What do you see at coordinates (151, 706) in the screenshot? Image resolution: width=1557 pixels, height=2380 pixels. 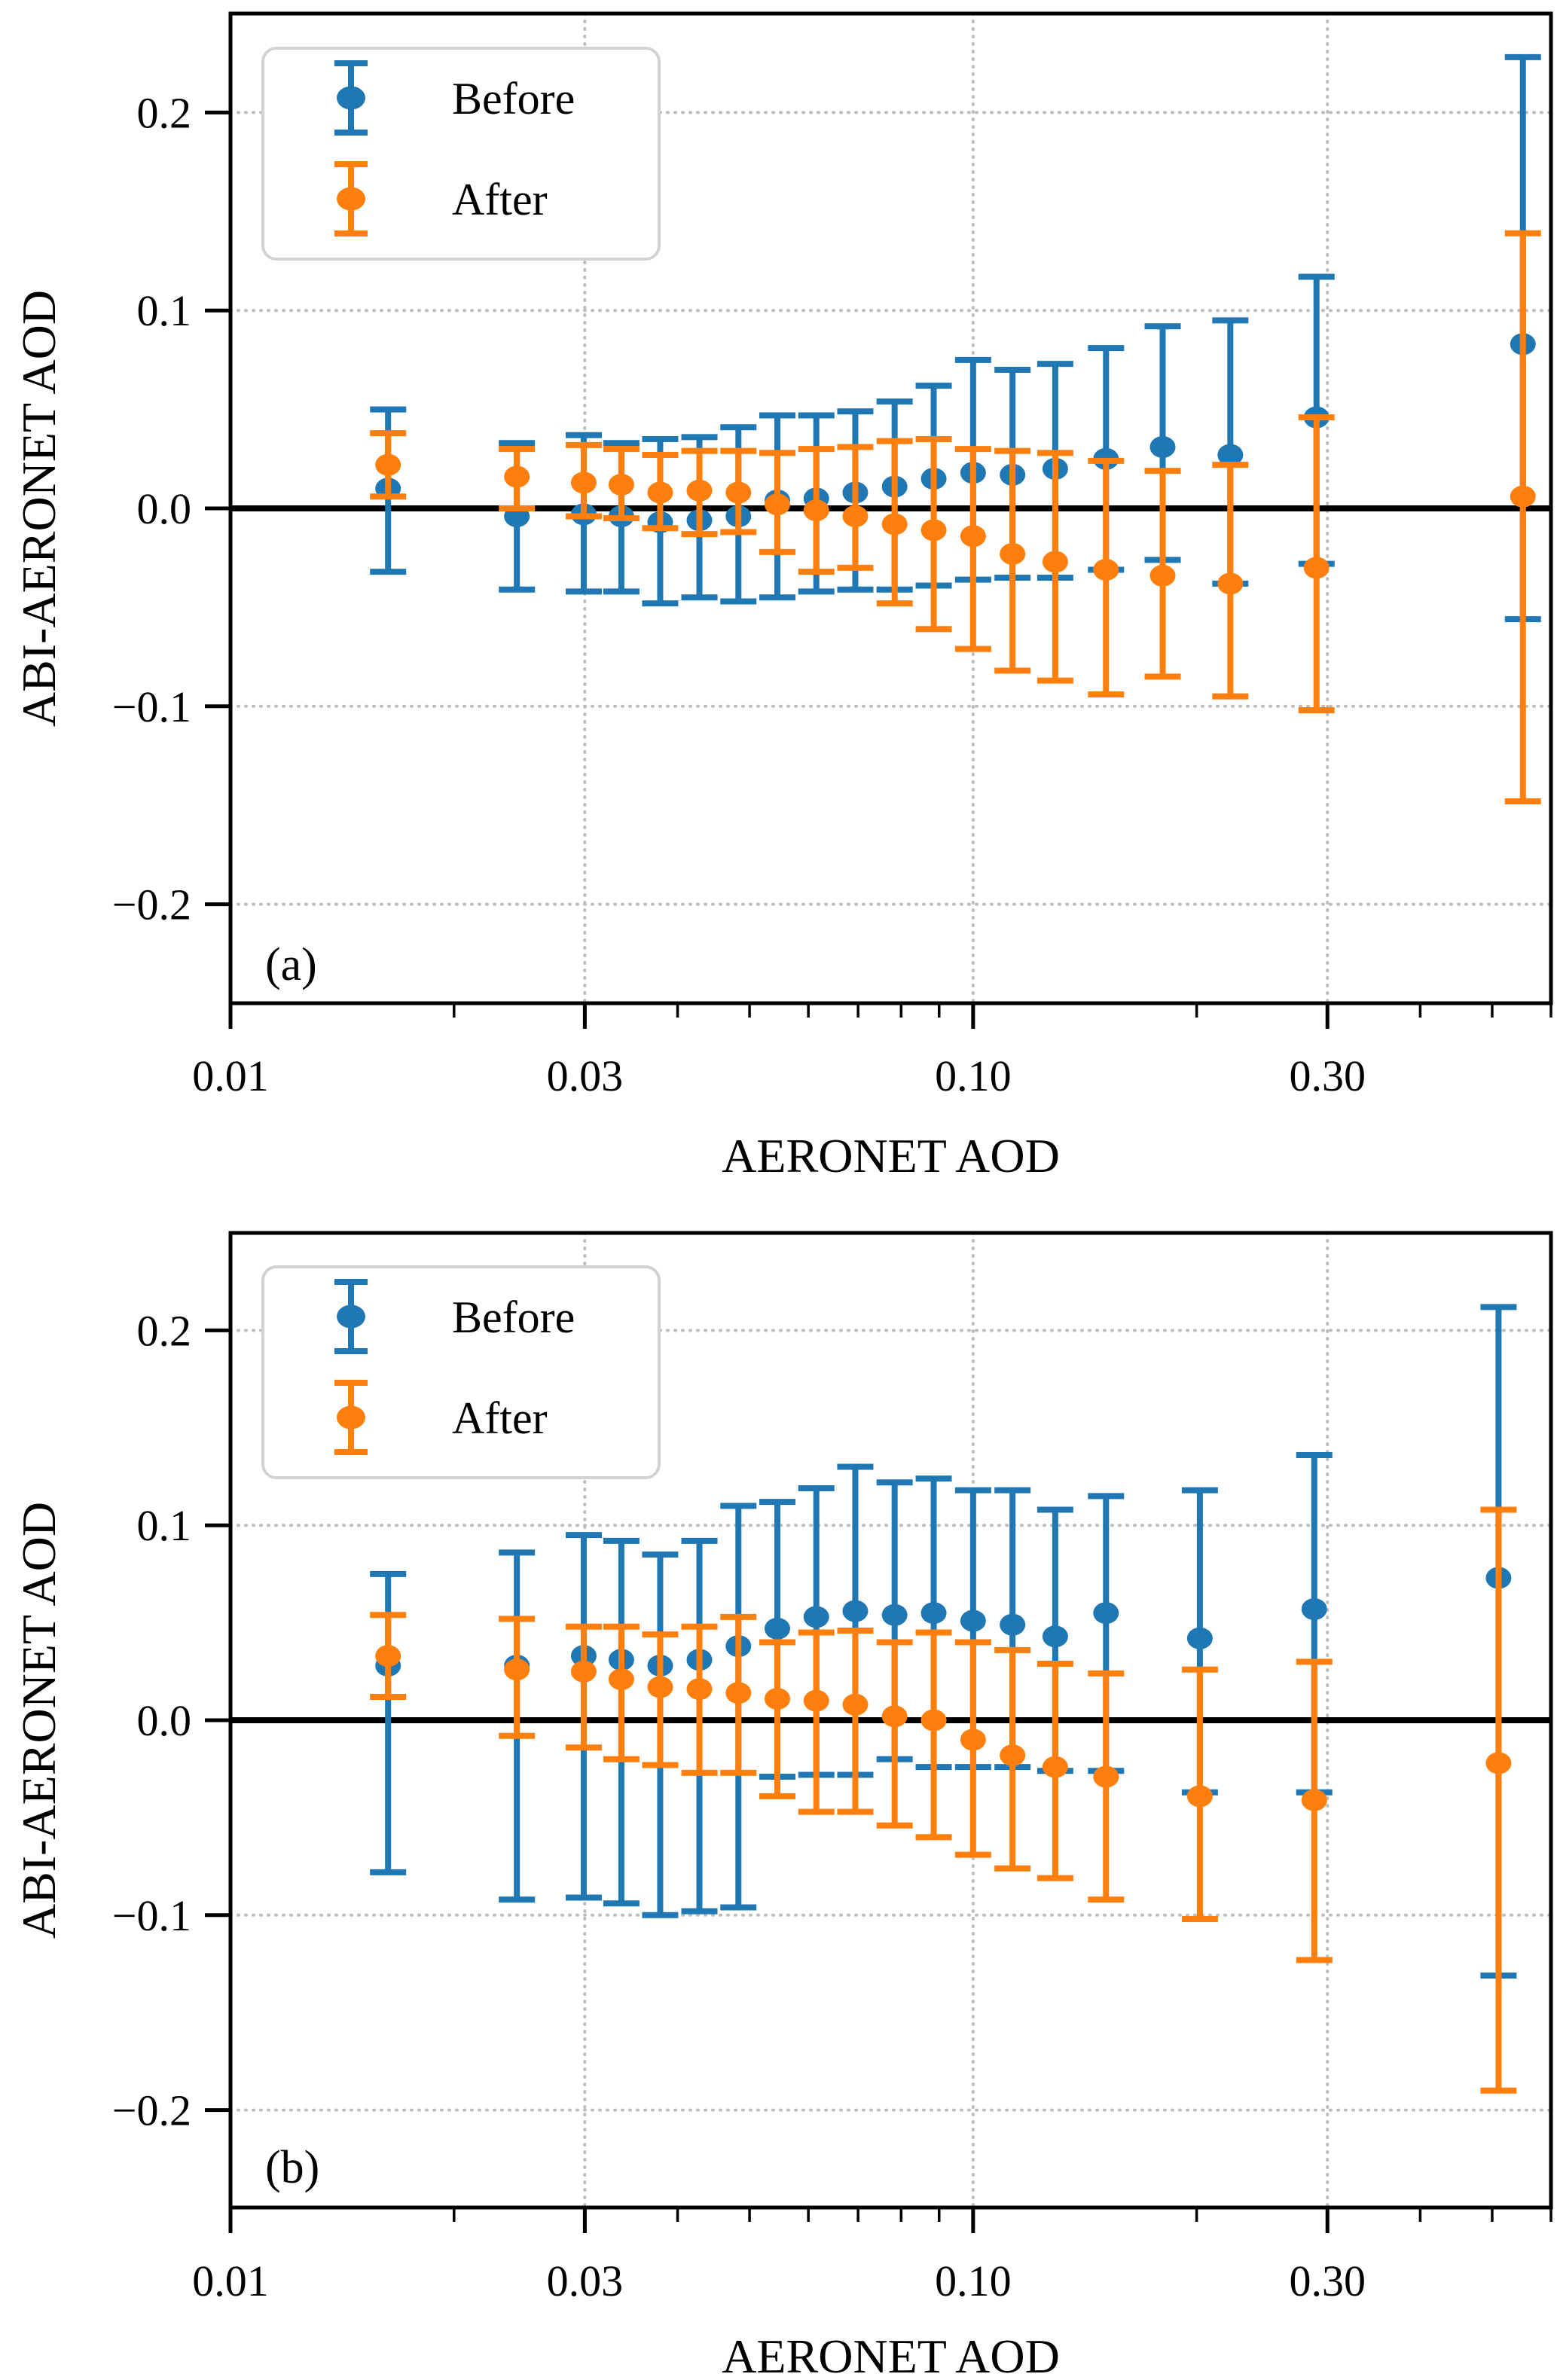 I see `panel-a-y-tick-label: −0.1` at bounding box center [151, 706].